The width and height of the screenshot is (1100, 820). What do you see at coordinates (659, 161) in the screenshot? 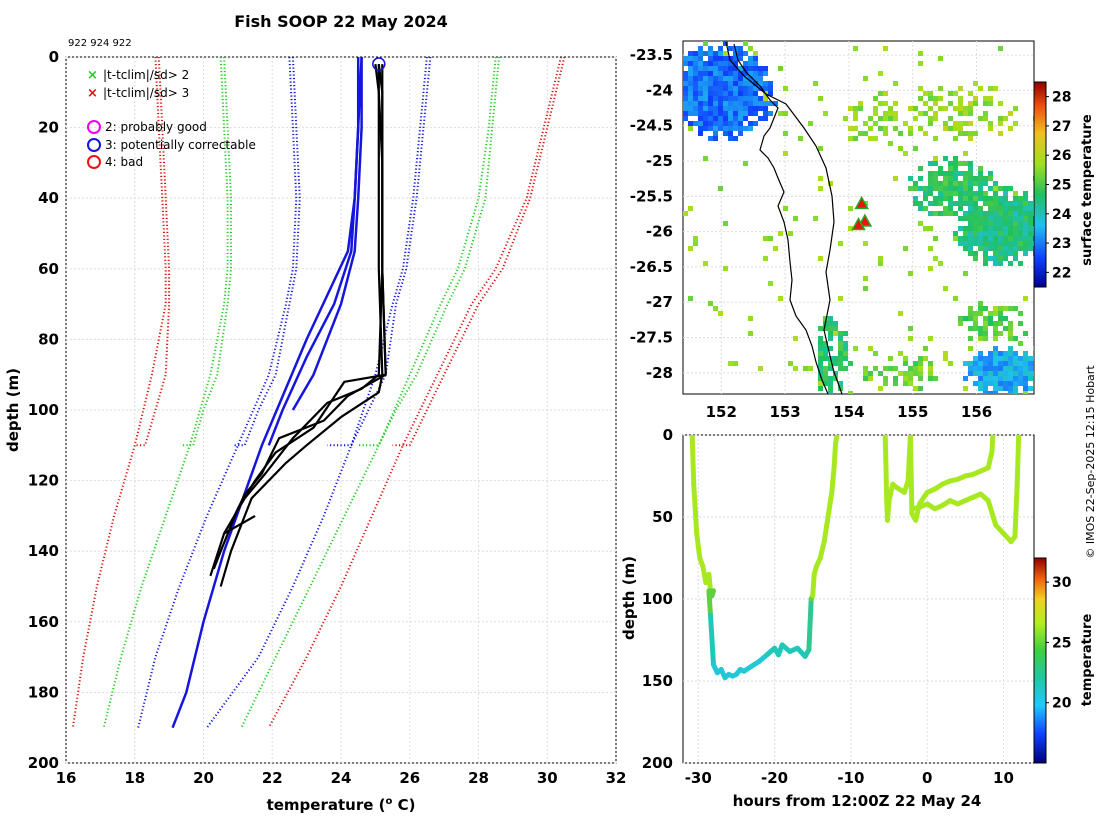
I see `map-y-tick: -25` at bounding box center [659, 161].